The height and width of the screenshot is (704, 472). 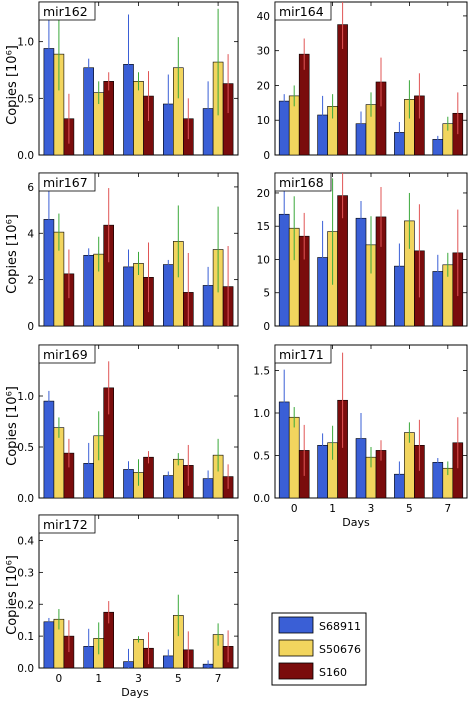 I want to click on chart-panel: 0.0 0.5 1.0 1.5 0 1 3 5 7 mir171, so click(x=360, y=429).